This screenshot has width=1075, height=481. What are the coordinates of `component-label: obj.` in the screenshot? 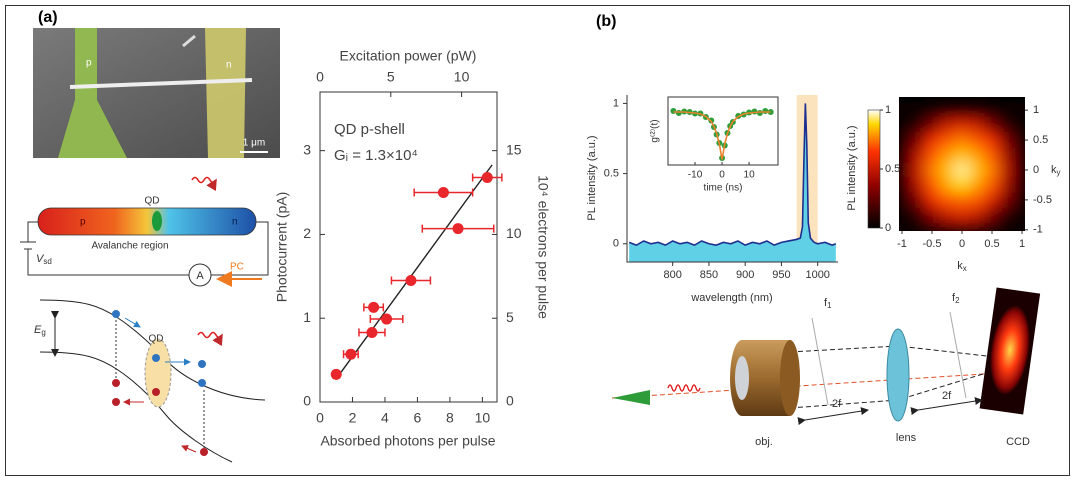 It's located at (764, 442).